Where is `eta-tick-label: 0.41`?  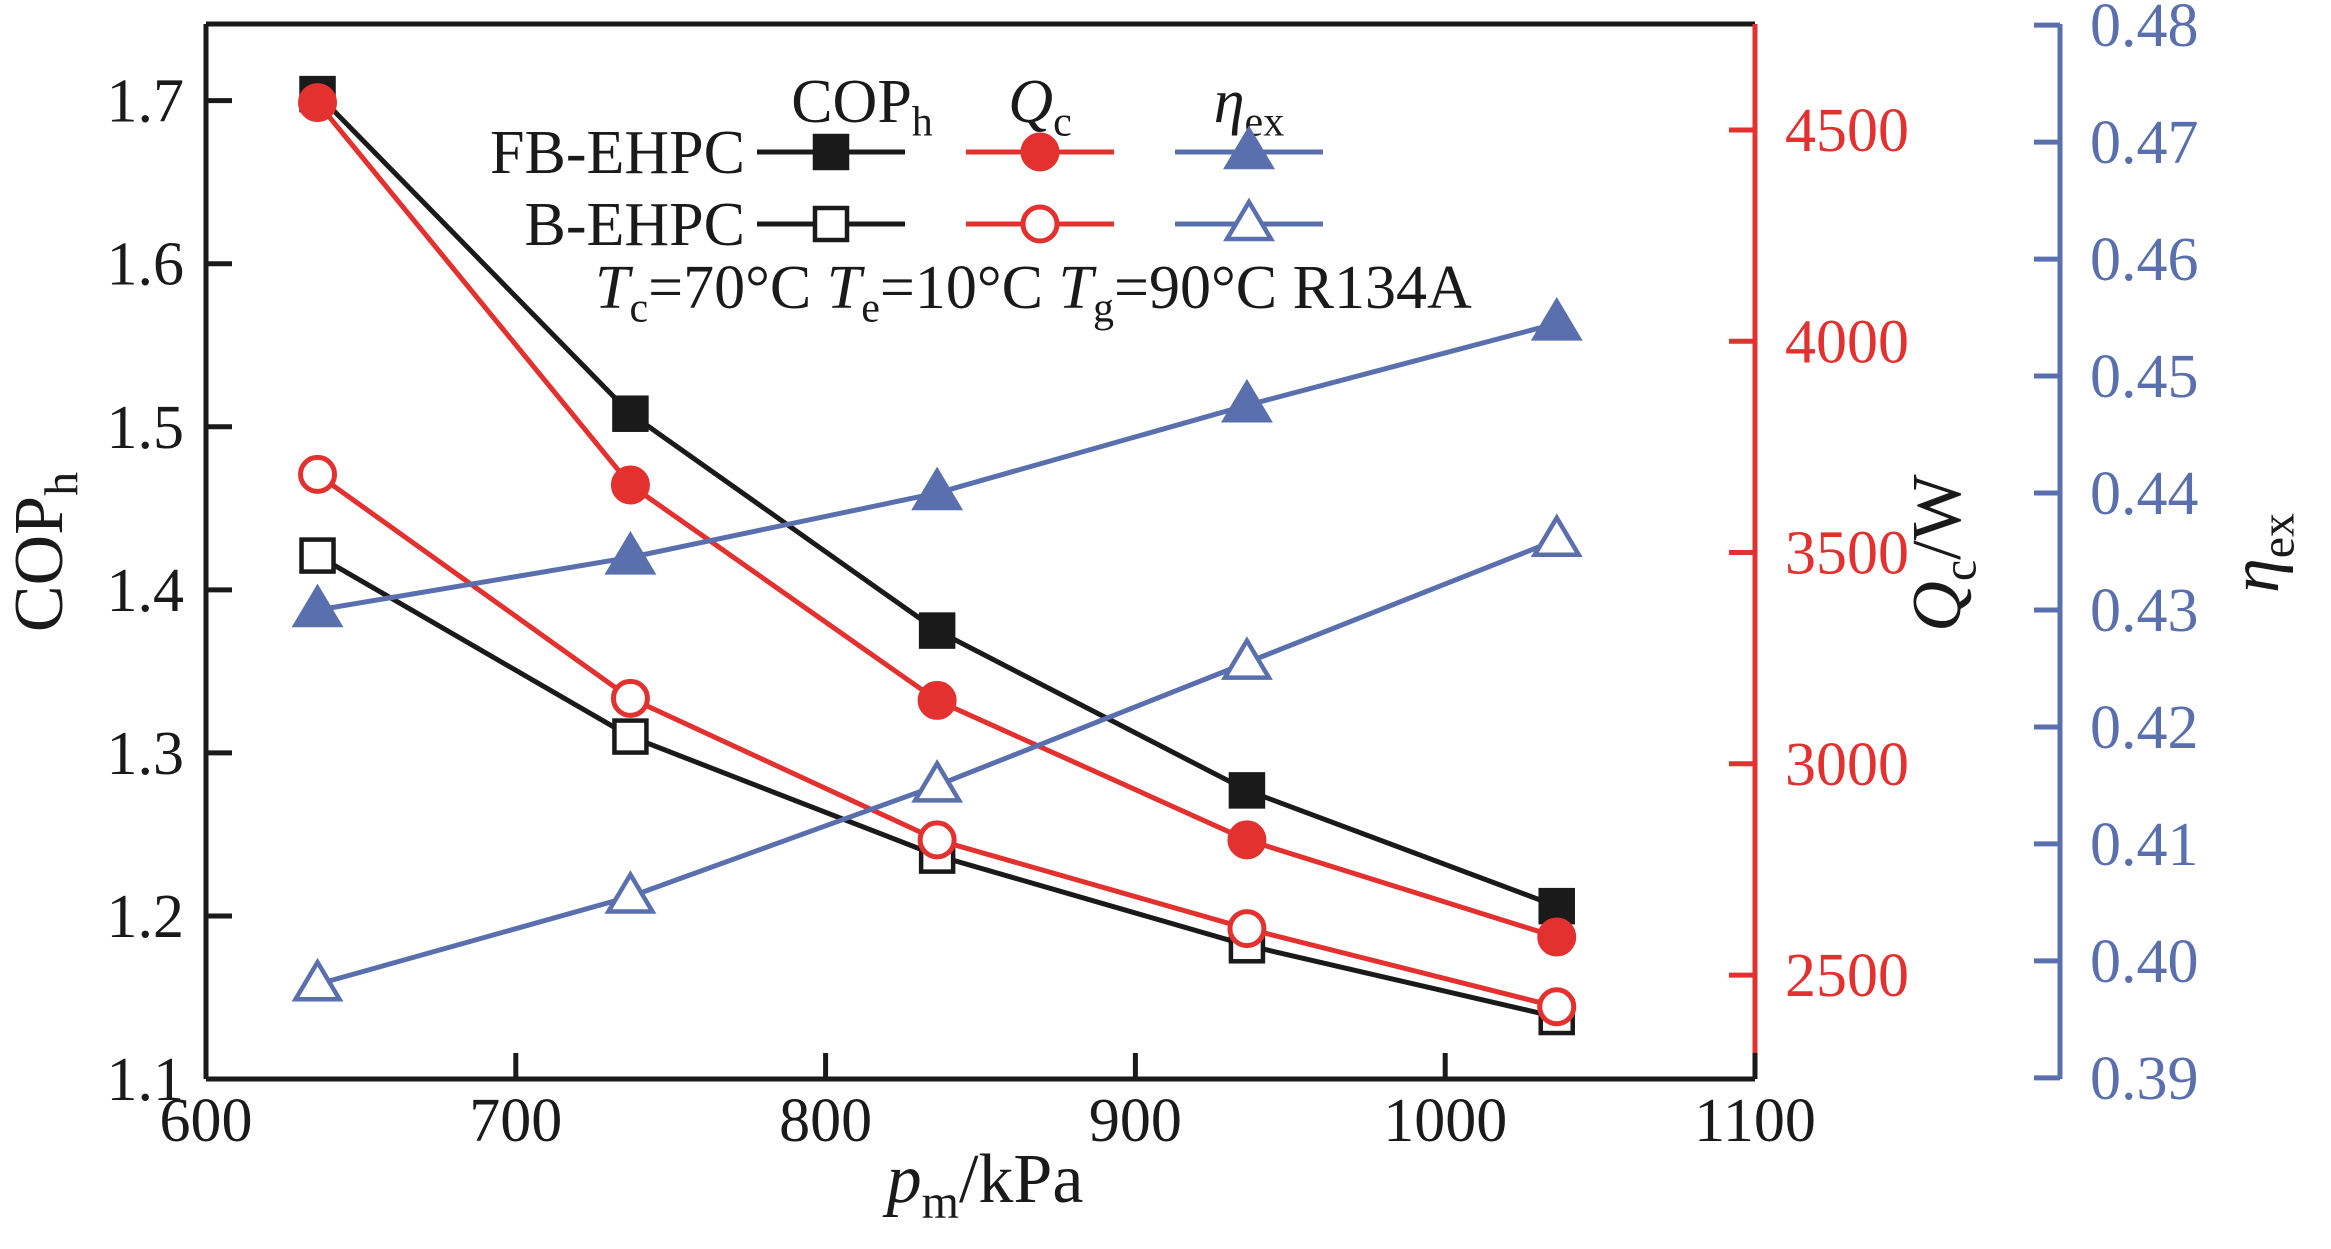 eta-tick-label: 0.41 is located at coordinates (2144, 845).